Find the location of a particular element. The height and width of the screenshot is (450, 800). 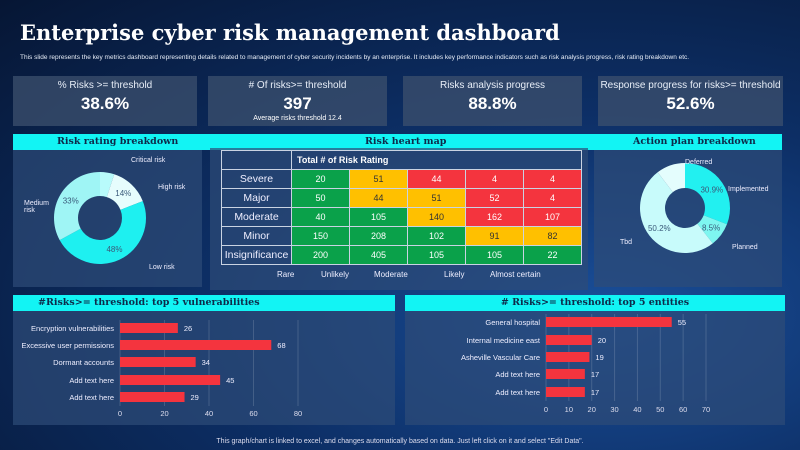

donut-value-label: 48% is located at coordinates (114, 249).